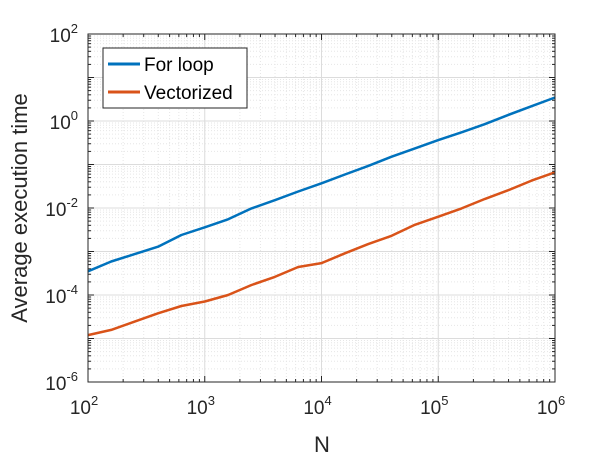  Describe the element at coordinates (317, 406) in the screenshot. I see `x-tick-label: 10⁴` at that location.